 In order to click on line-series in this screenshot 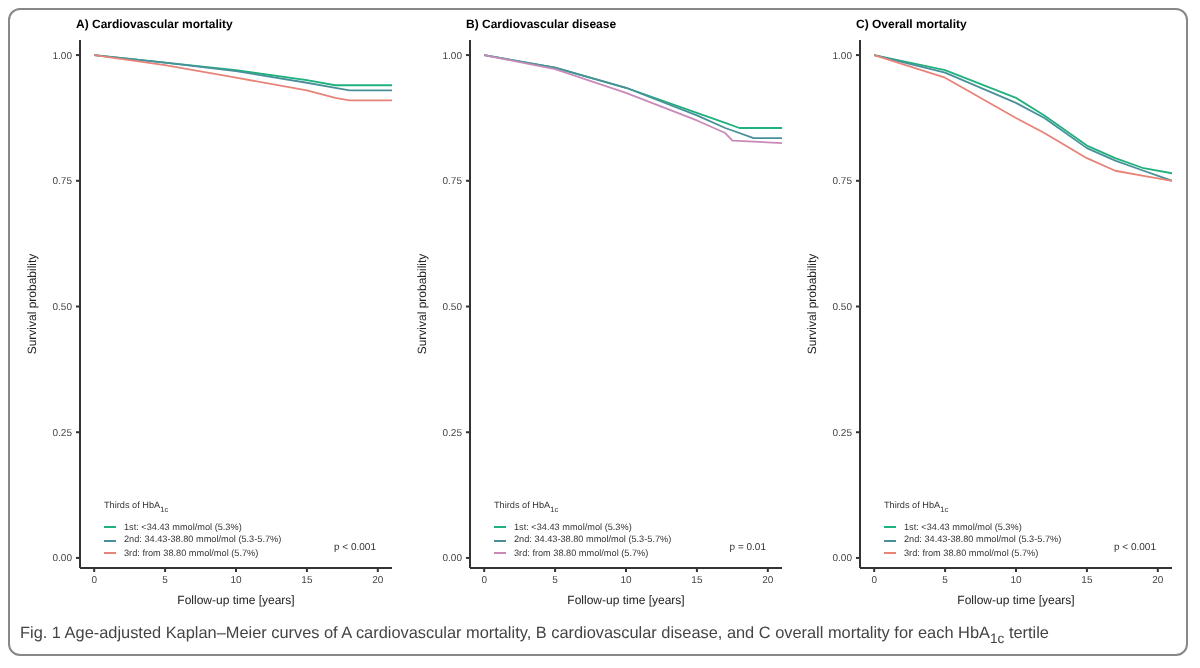, I will do `click(242, 78)`.